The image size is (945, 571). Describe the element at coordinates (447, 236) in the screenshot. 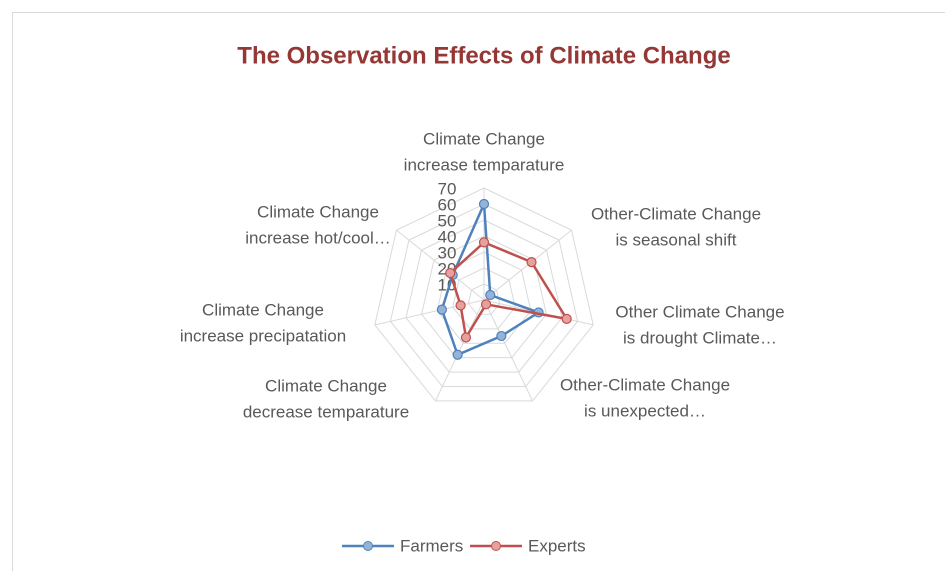

I see `r-tick-label: 40` at that location.